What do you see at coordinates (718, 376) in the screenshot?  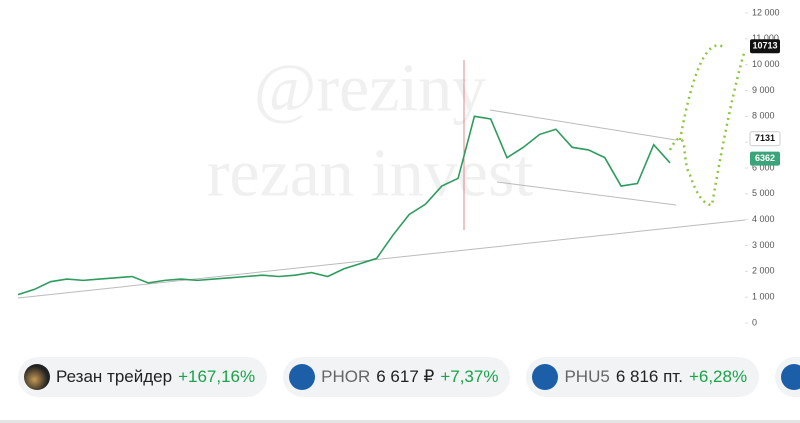 I see `ticker-change: +6,28%` at bounding box center [718, 376].